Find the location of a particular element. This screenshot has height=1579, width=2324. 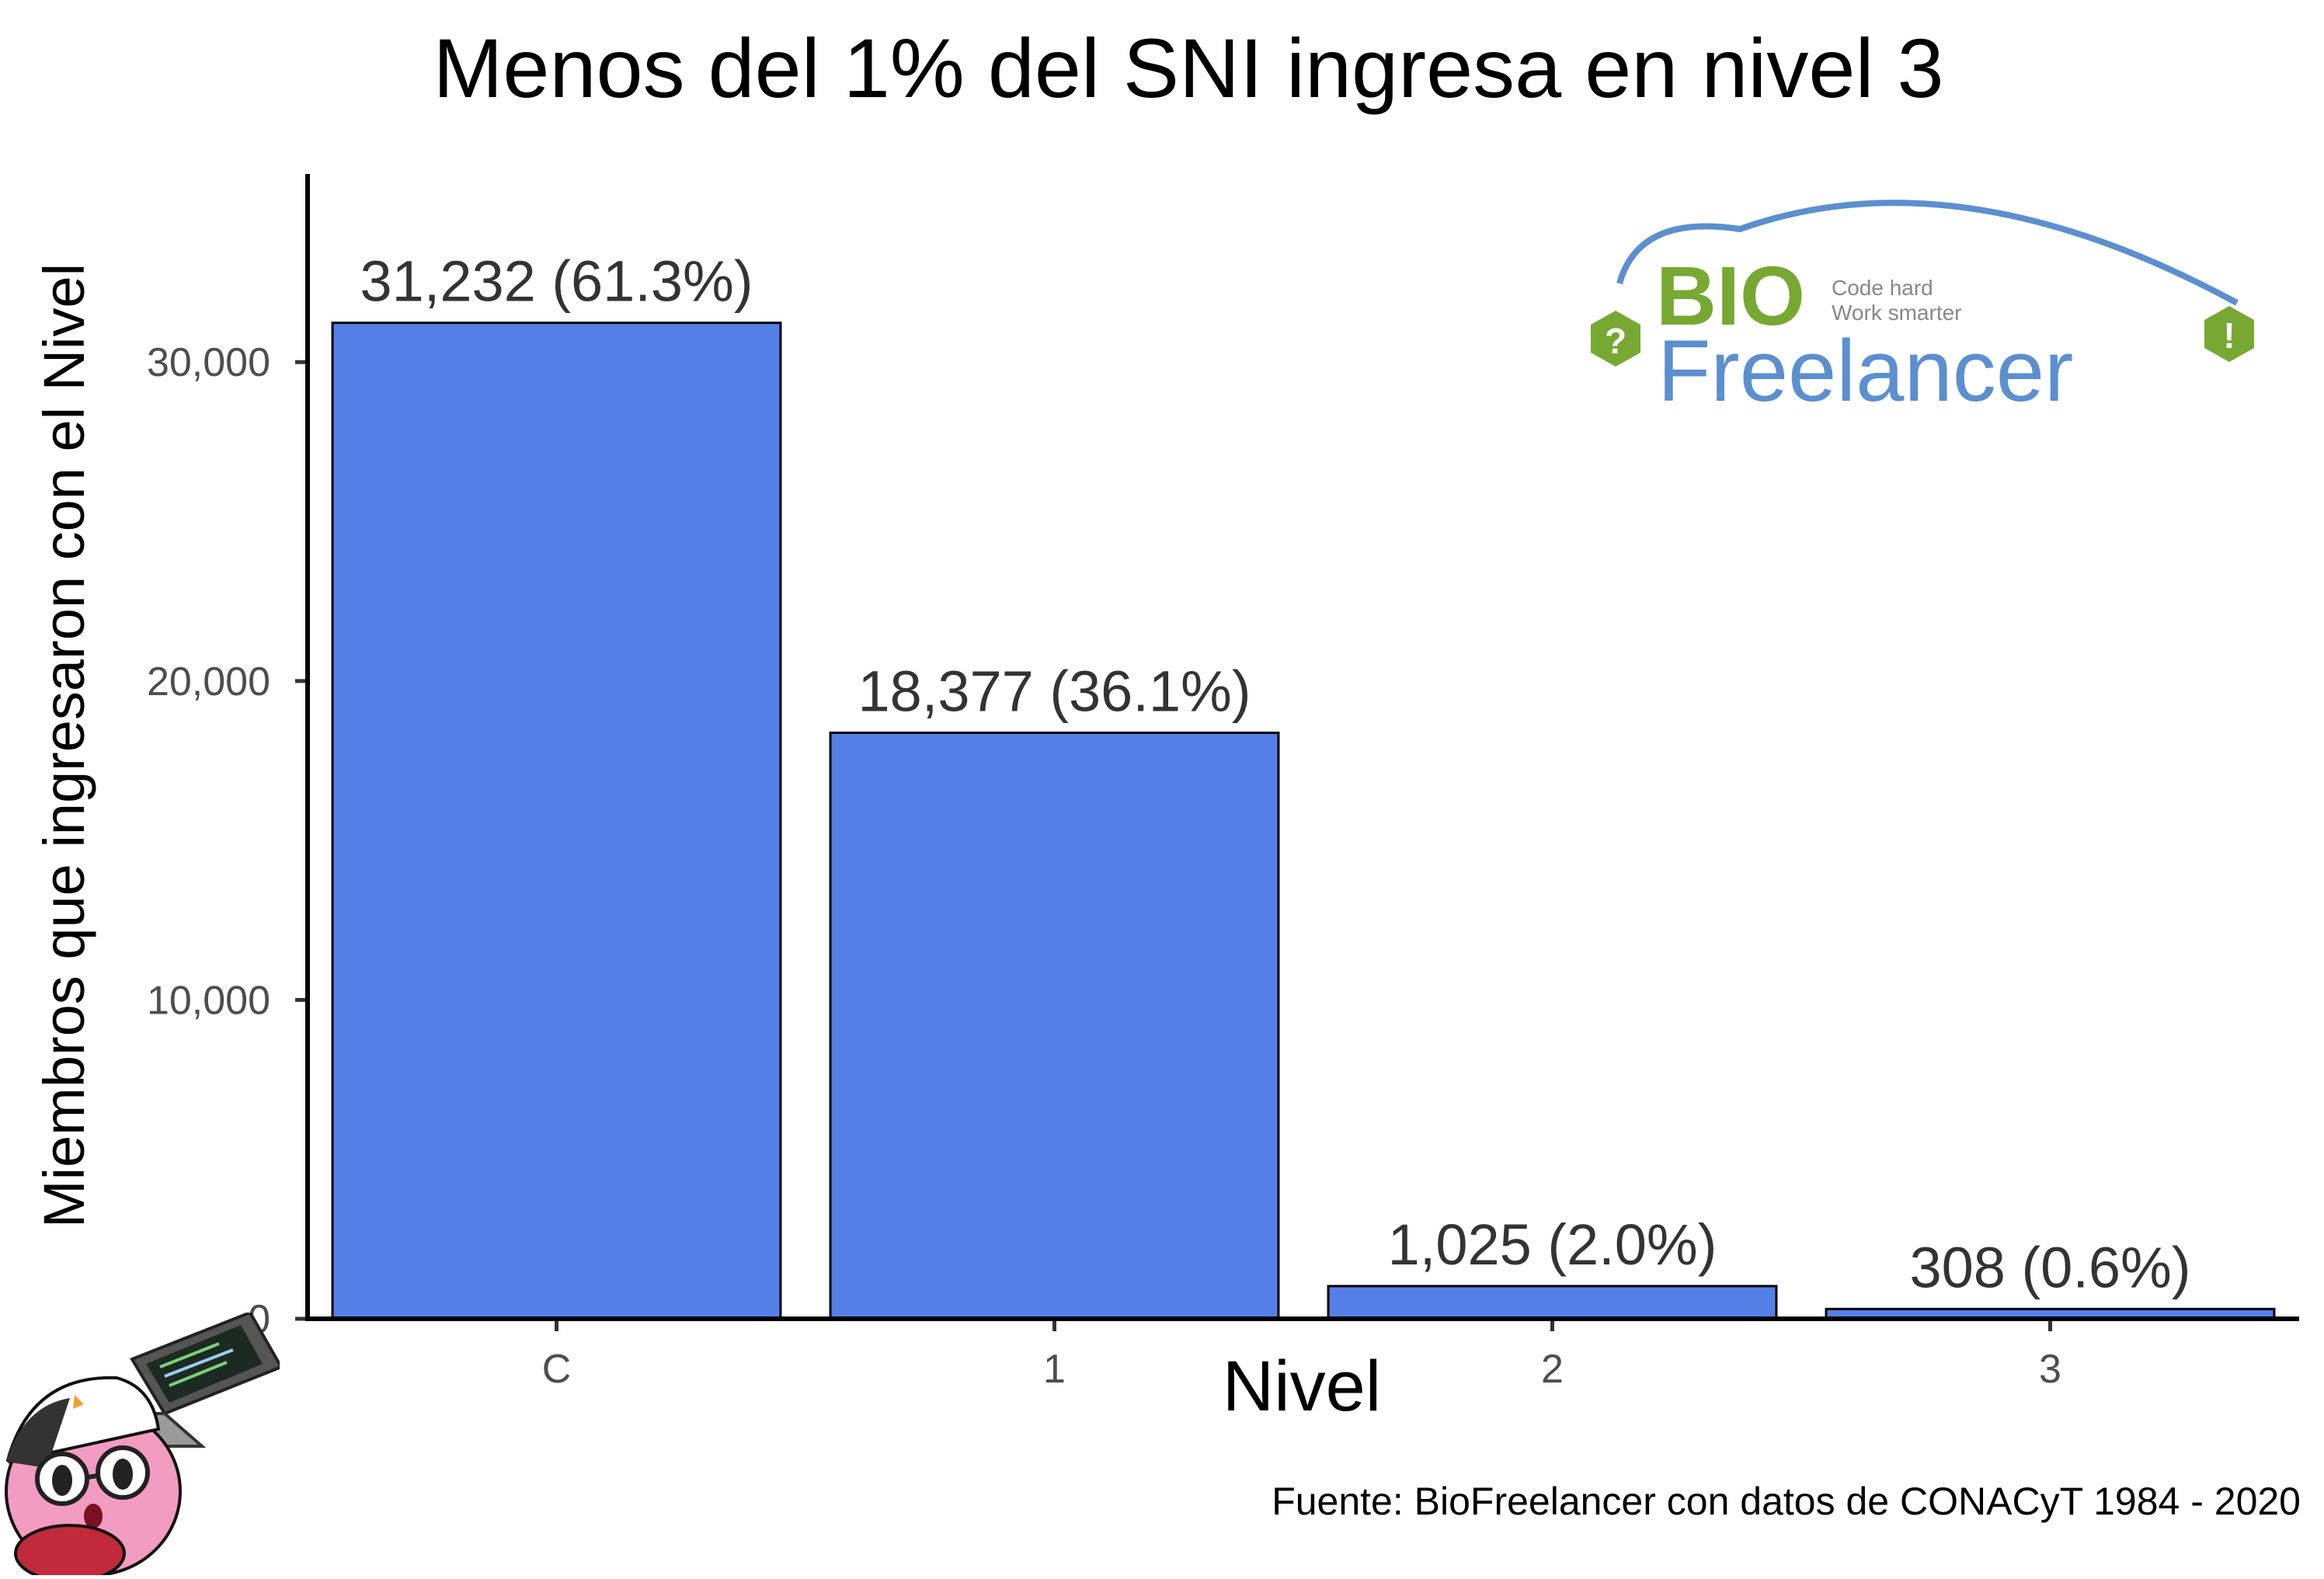

x-tick-label: 1 is located at coordinates (1054, 1369).